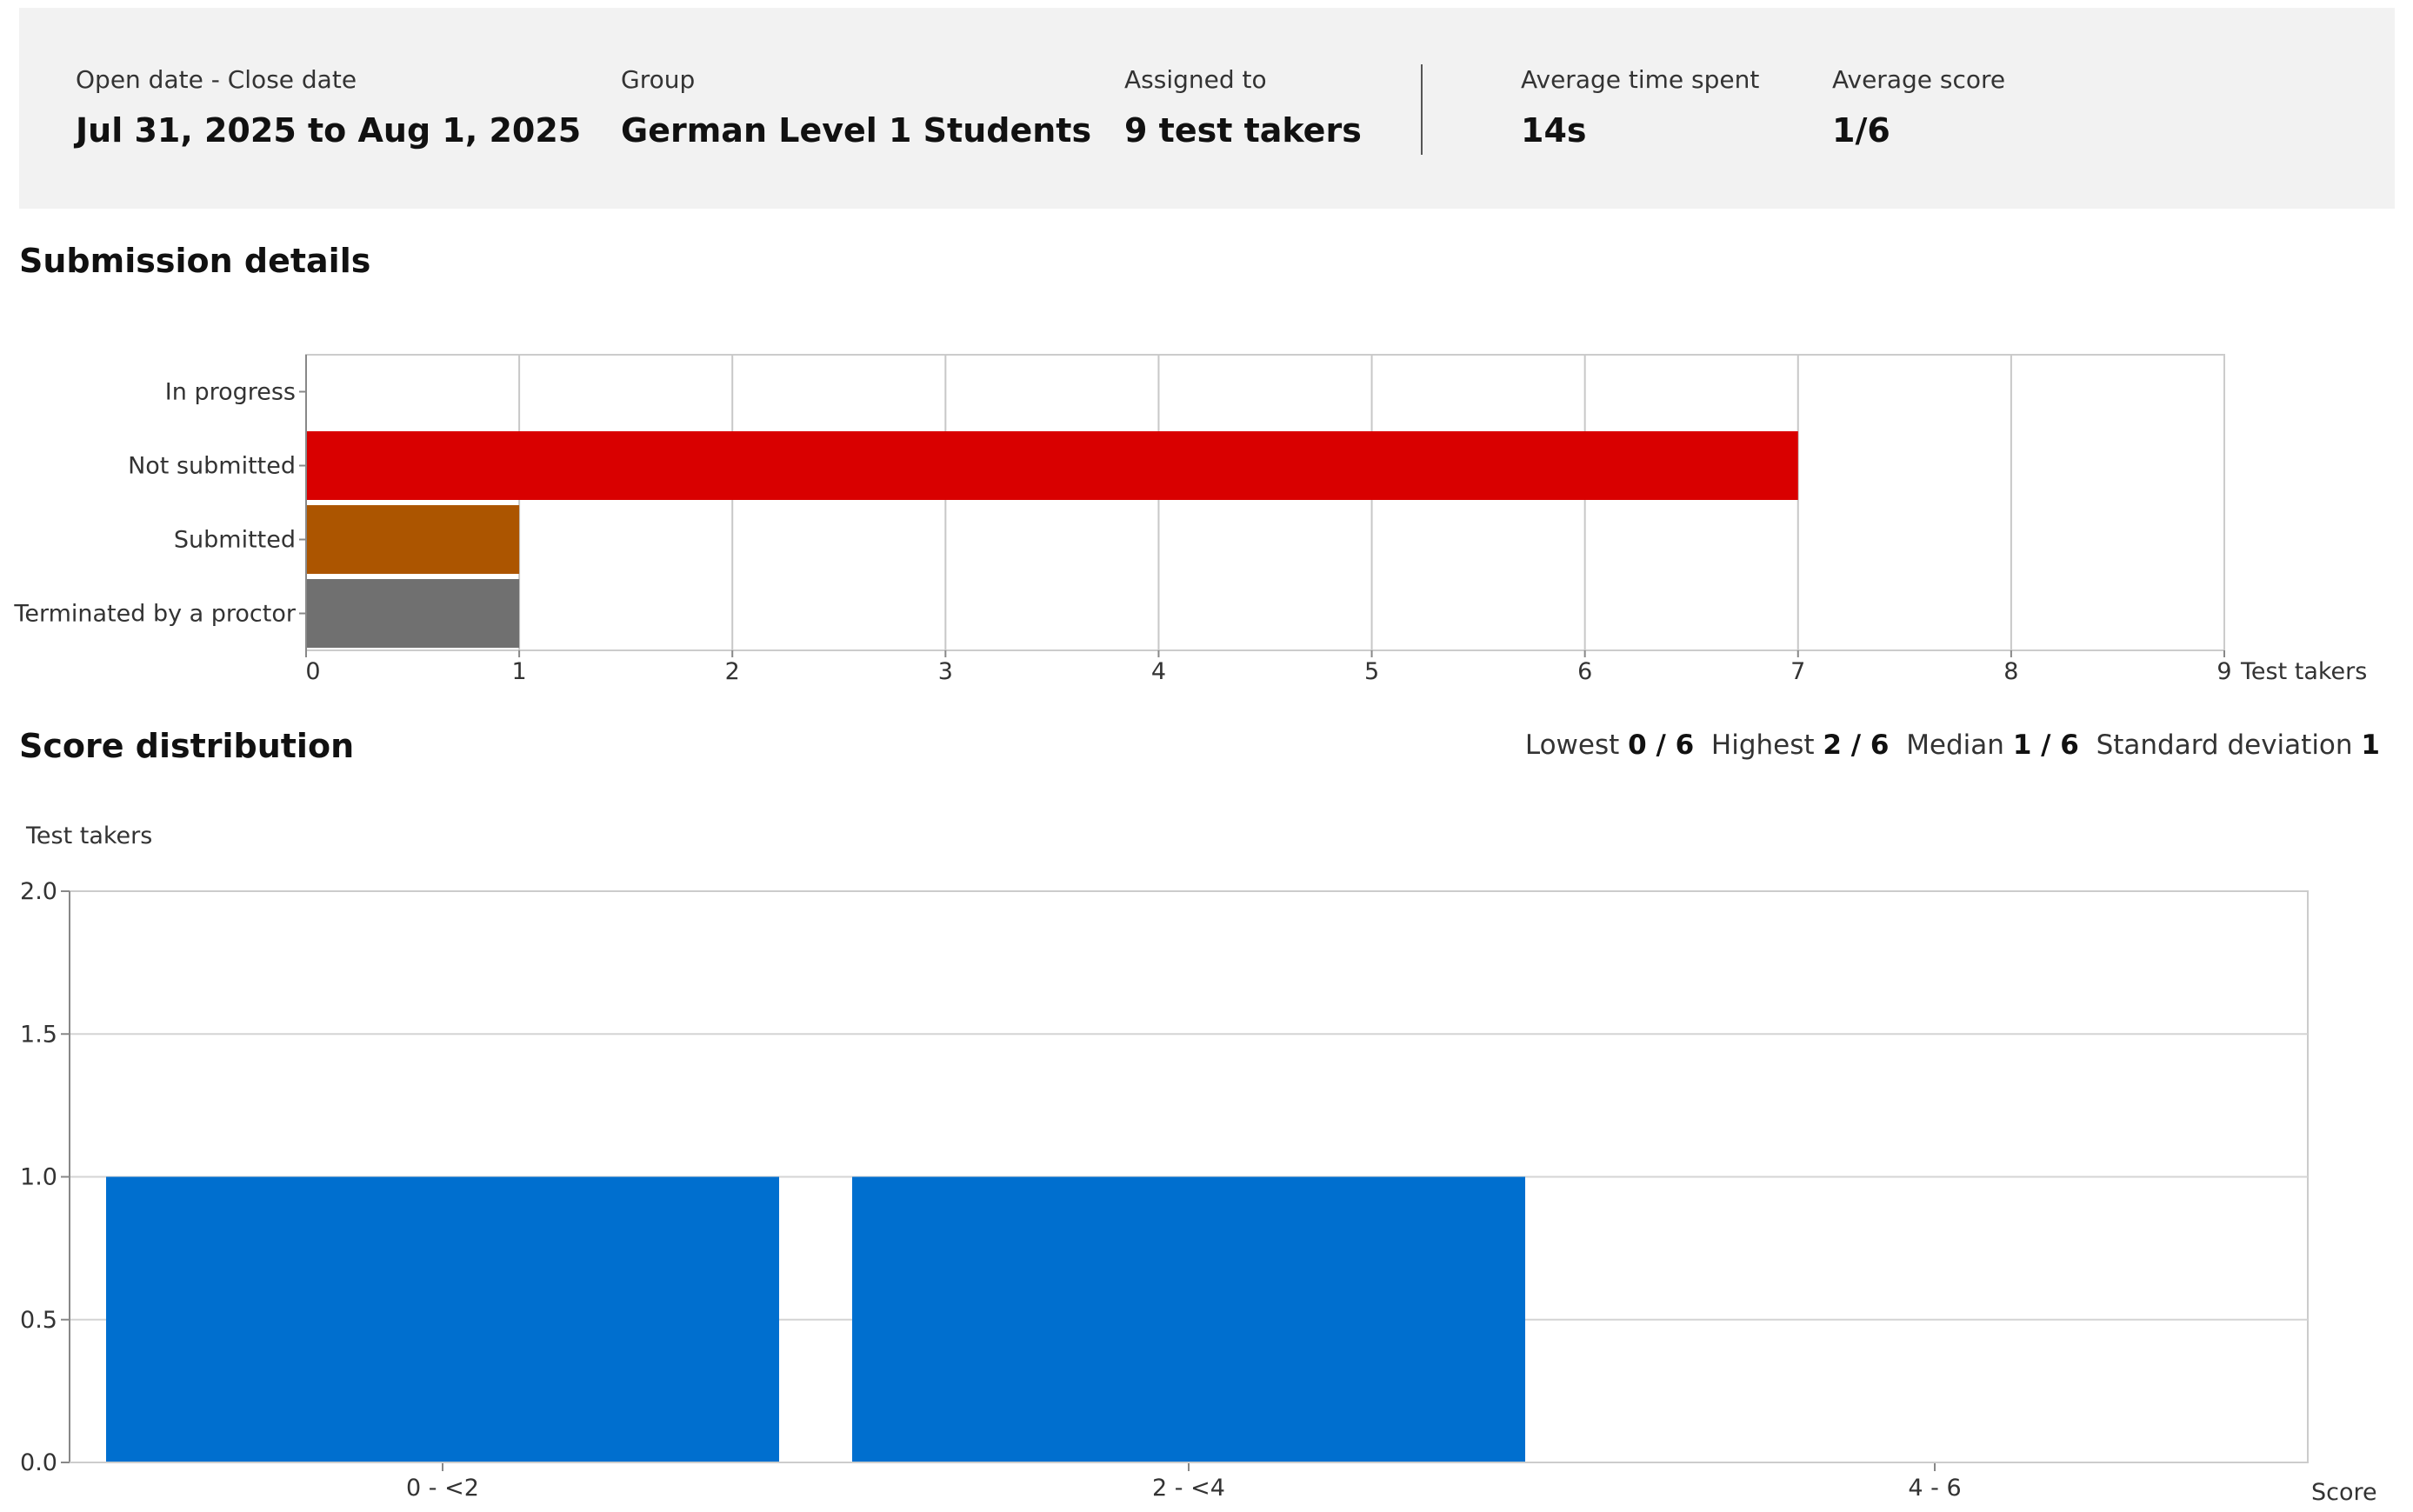 The width and height of the screenshot is (2413, 1512). Describe the element at coordinates (195, 261) in the screenshot. I see `submission-details-title: Submission details` at that location.